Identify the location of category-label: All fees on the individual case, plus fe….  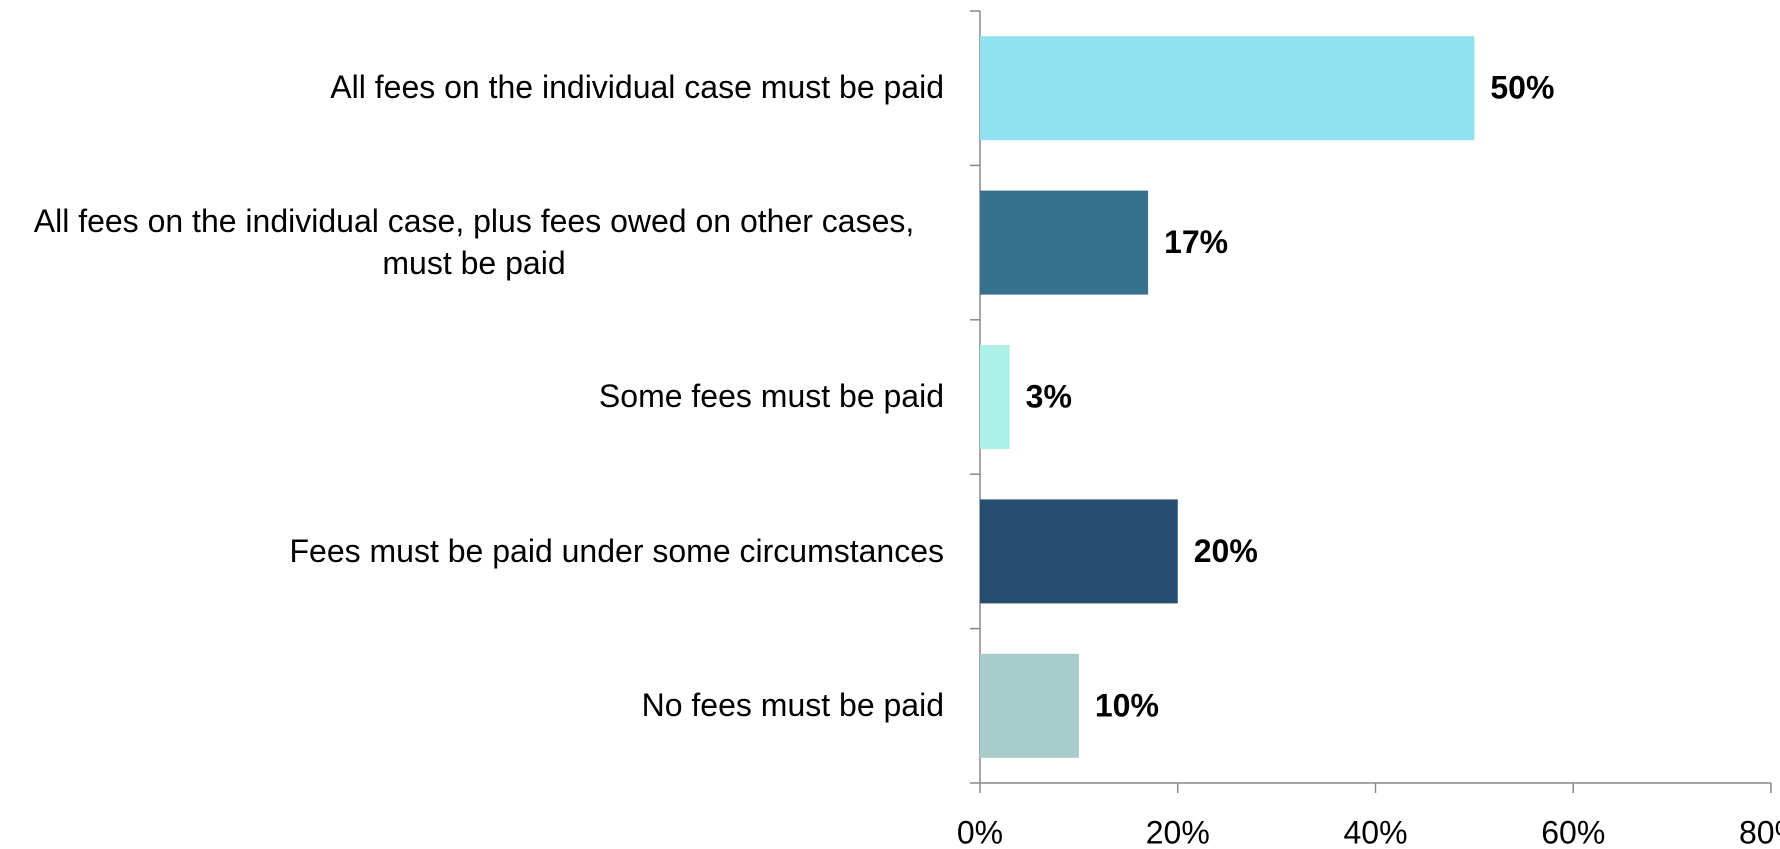
(474, 243).